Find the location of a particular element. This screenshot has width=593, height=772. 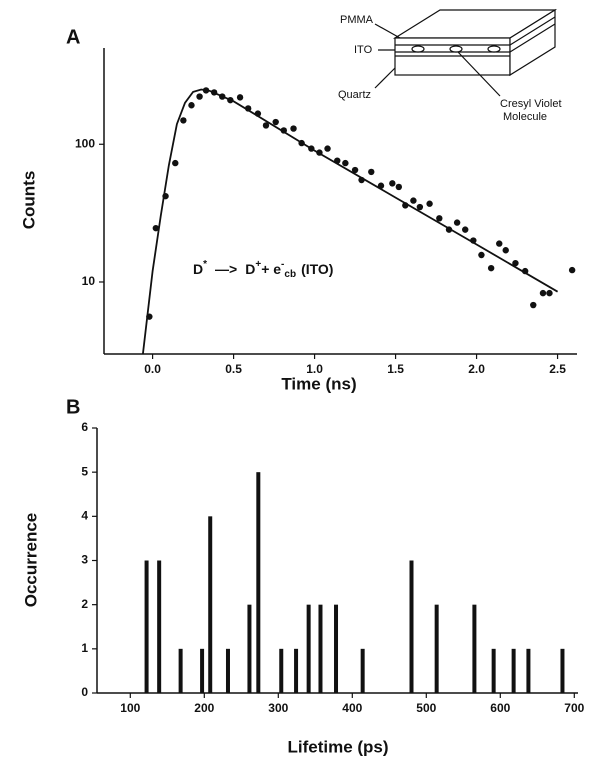

x-tick-label: 1.5 is located at coordinates (395, 369).